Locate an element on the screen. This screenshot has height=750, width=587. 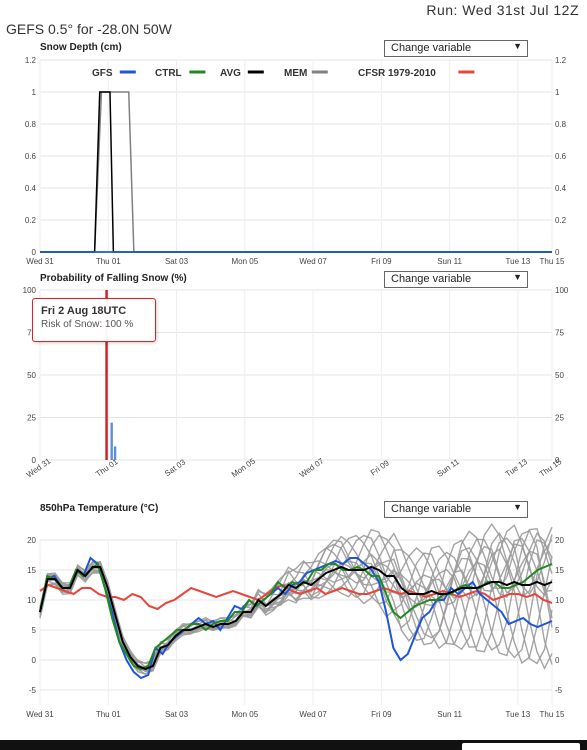
y-tick-label: 100 is located at coordinates (30, 290).